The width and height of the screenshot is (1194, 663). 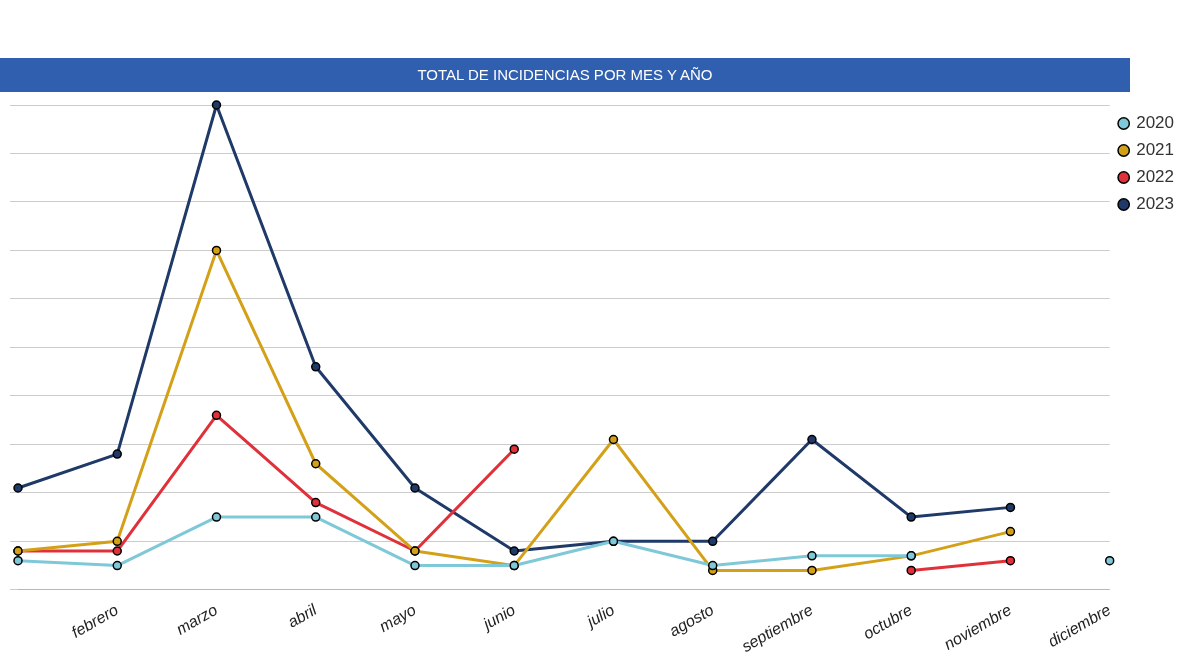 I want to click on x-tick-label: junio, so click(x=498, y=617).